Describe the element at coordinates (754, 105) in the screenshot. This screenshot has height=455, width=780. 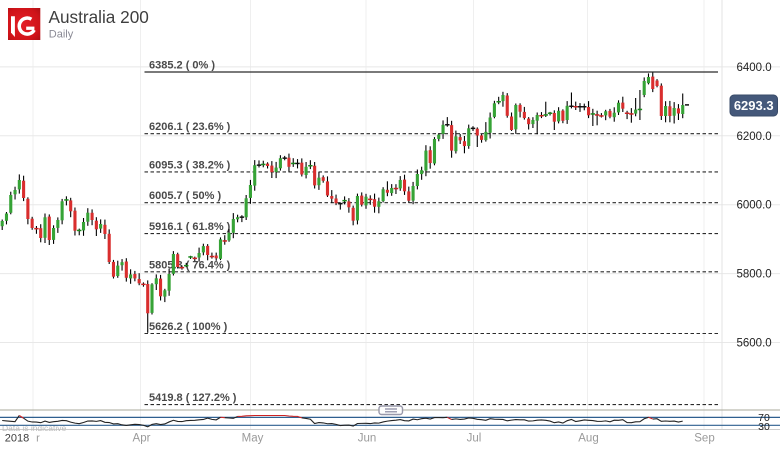
I see `svg-text: 6293.3` at that location.